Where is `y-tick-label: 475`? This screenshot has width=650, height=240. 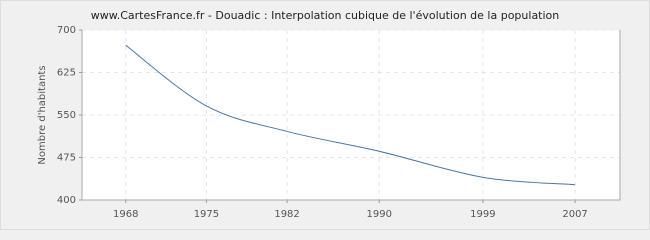
y-tick-label: 475 is located at coordinates (66, 158).